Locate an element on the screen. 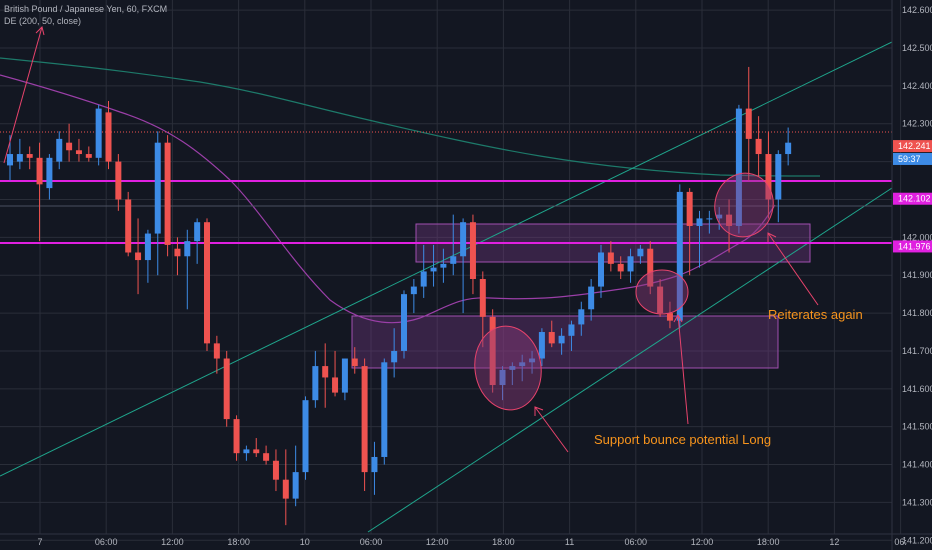  svg-text: 141.976 is located at coordinates (914, 246).